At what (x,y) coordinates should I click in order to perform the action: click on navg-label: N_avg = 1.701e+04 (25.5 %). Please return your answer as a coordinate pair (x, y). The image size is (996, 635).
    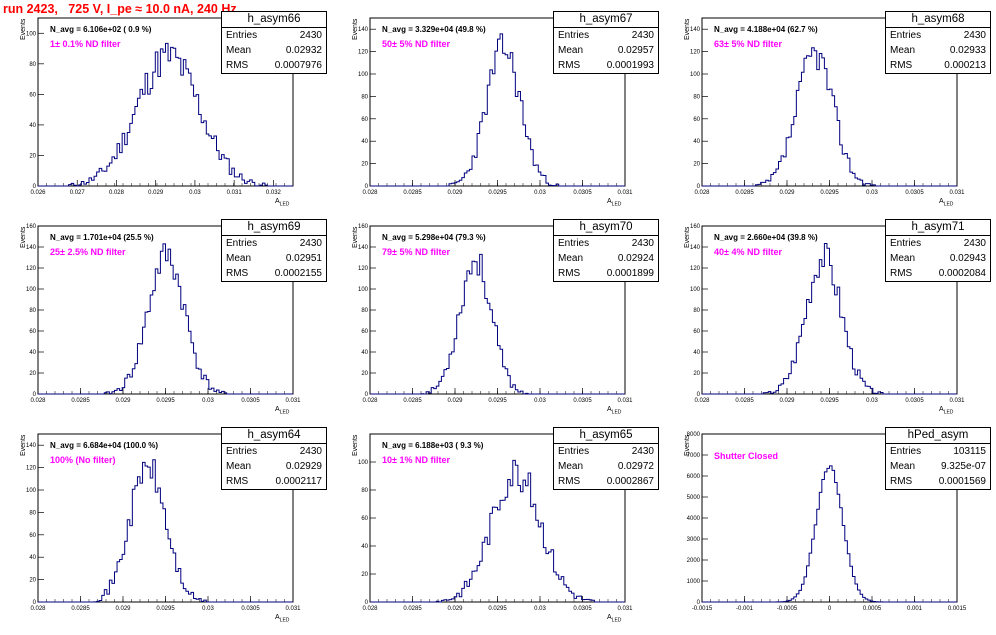
    Looking at the image, I should click on (102, 237).